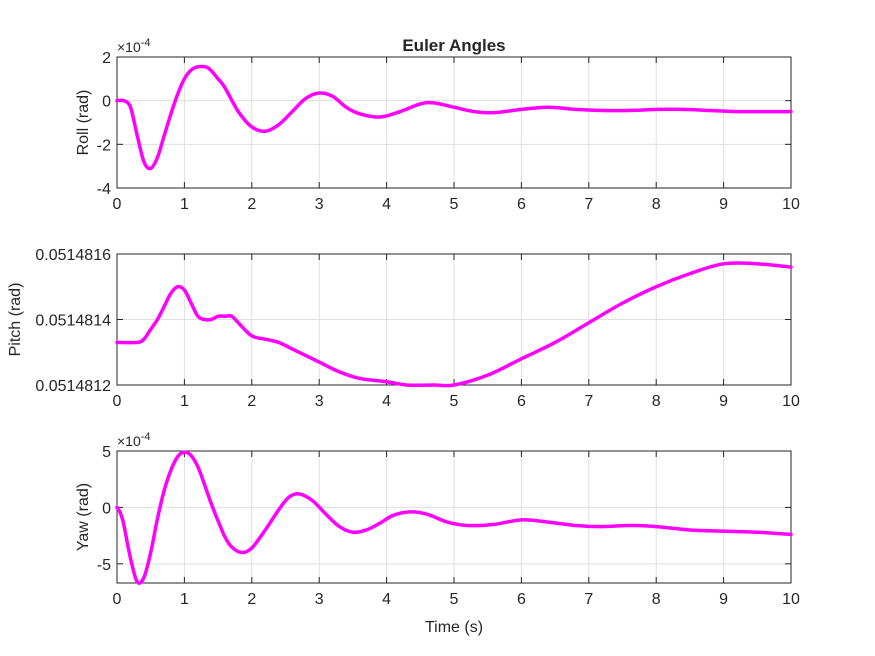 This screenshot has width=875, height=656. I want to click on pitch-y-tick-label: 0.0514814, so click(73, 321).